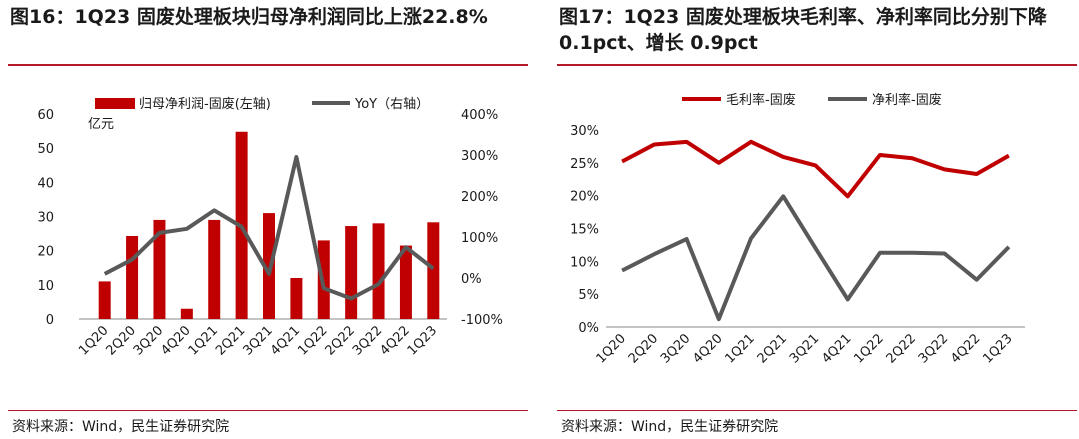 Image resolution: width=1079 pixels, height=439 pixels. What do you see at coordinates (588, 328) in the screenshot?
I see `y-tick-label: 0%` at bounding box center [588, 328].